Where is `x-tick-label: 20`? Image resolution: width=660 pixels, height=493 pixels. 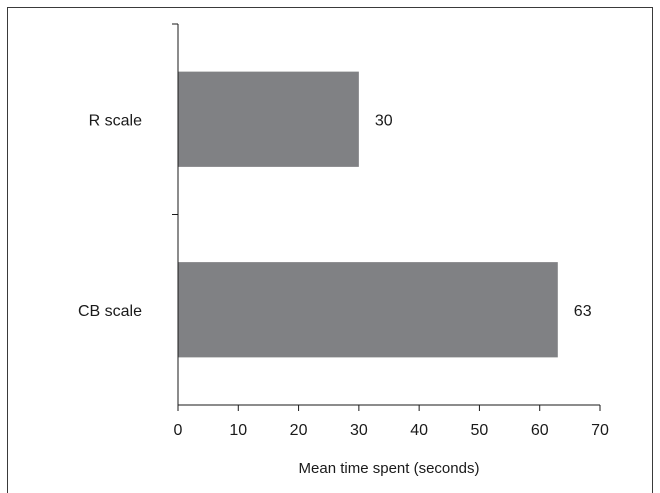 x-tick-label: 20 is located at coordinates (299, 430).